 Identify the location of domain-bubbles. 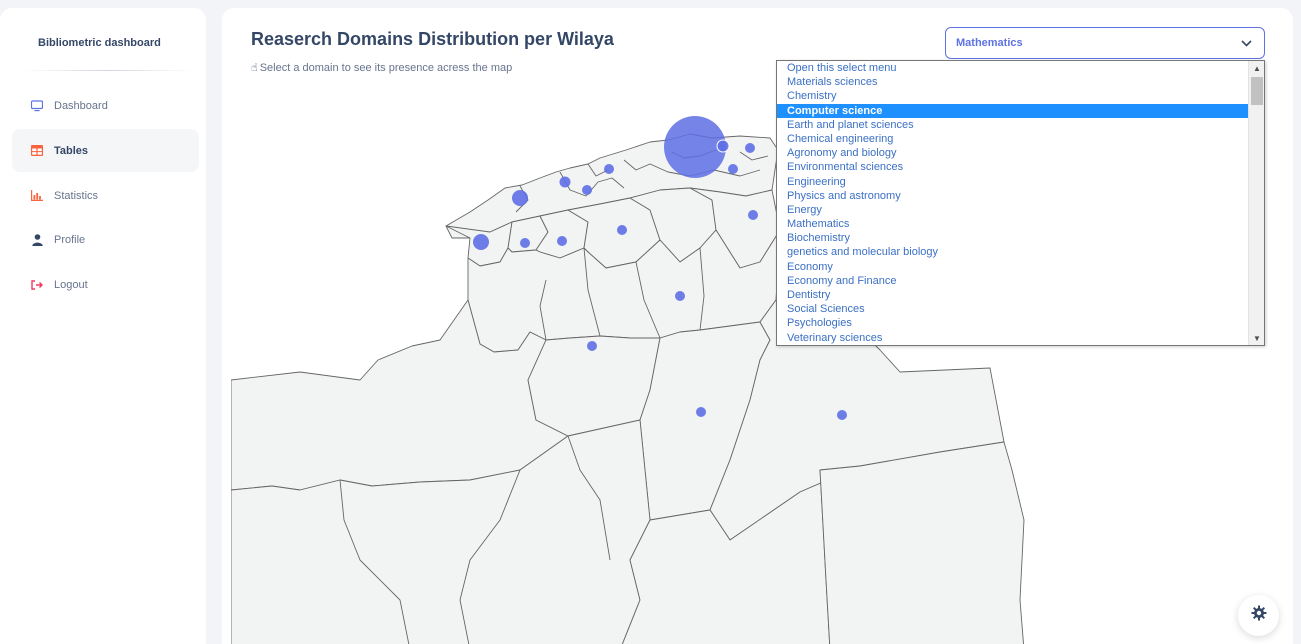
(660, 268).